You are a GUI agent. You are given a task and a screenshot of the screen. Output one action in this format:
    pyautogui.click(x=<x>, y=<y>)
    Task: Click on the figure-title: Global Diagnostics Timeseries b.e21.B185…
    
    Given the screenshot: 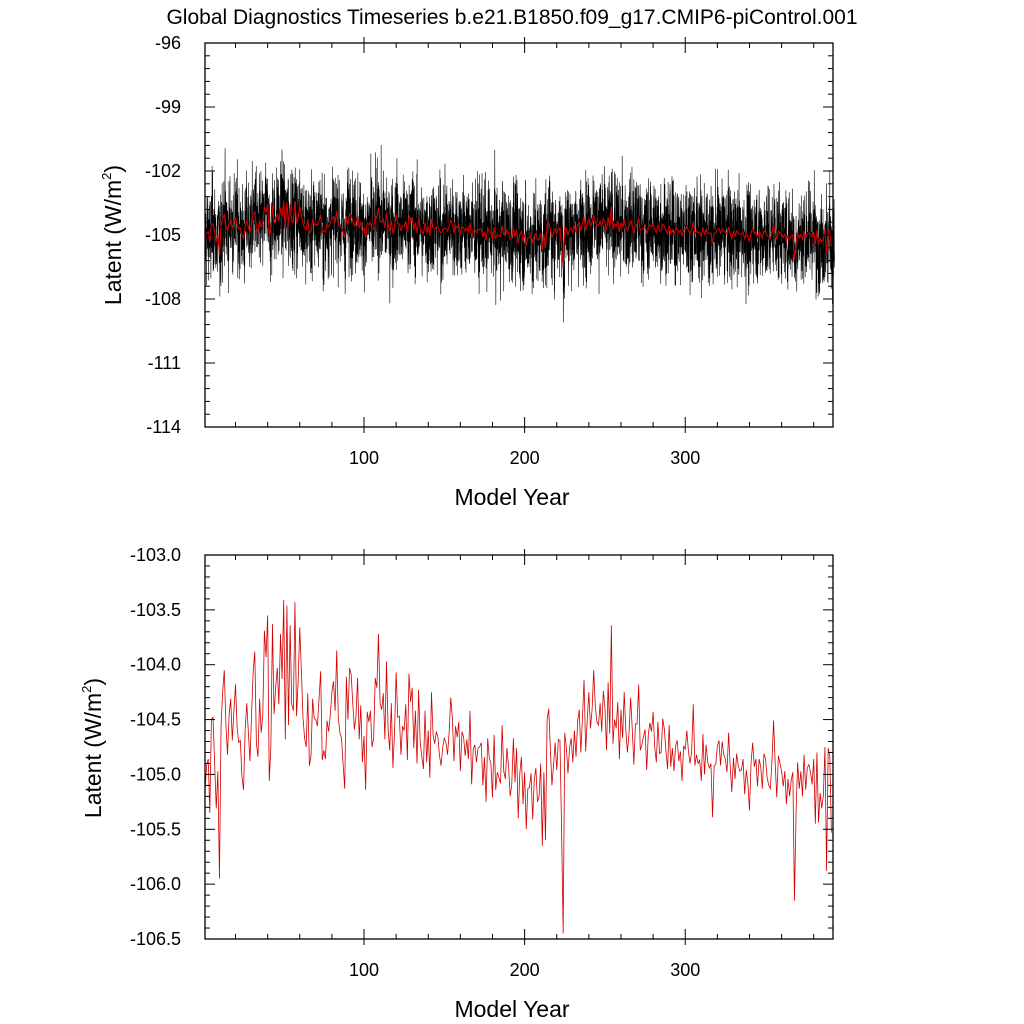 What is the action you would take?
    pyautogui.click(x=511, y=17)
    